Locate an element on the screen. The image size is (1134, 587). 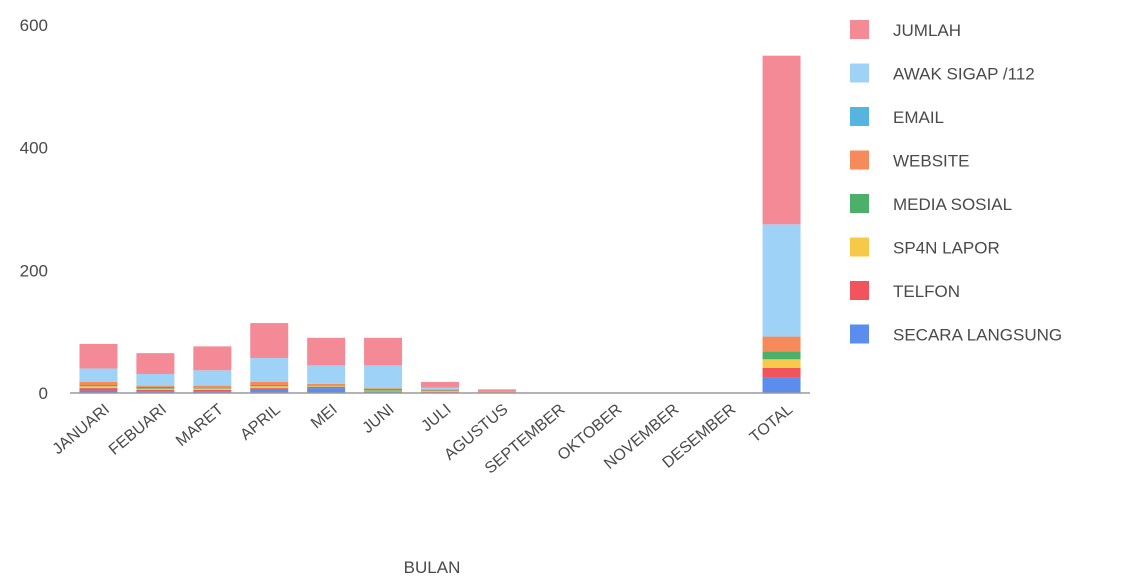
y-tick-label: 600 is located at coordinates (34, 25).